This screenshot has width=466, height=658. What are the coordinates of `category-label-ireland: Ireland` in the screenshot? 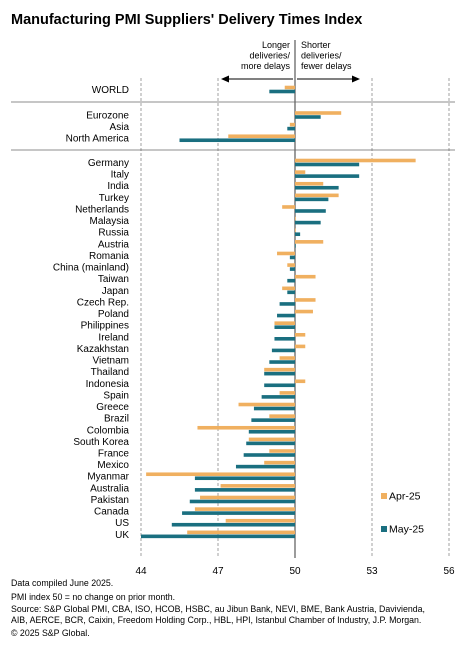 It's located at (113, 337).